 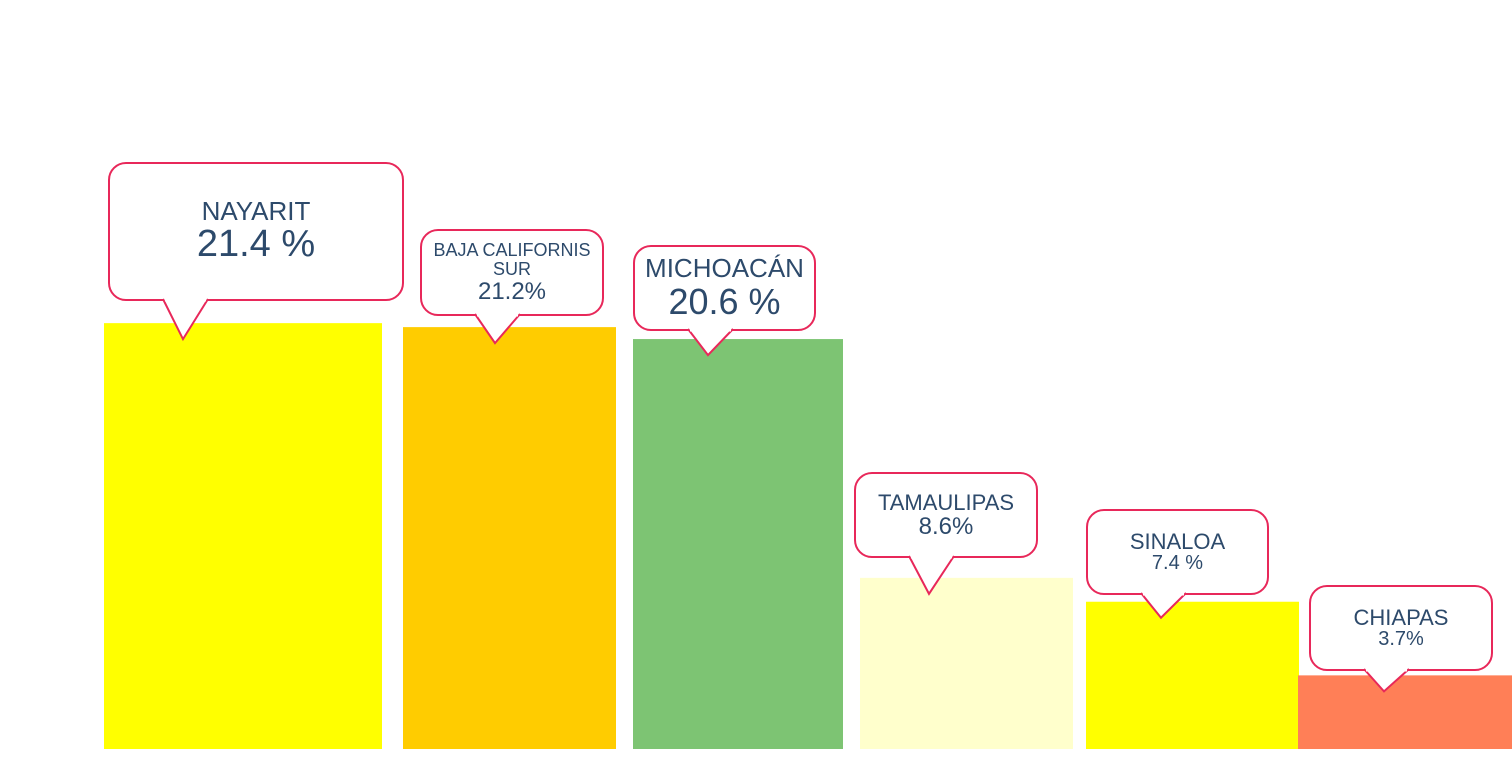 I want to click on callout: TAMAULIPAS 8.6%, so click(x=946, y=515).